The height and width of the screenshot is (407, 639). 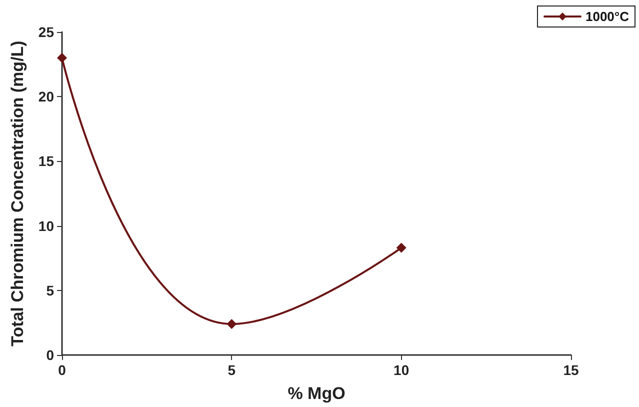 What do you see at coordinates (317, 393) in the screenshot?
I see `x-axis-title: % MgO` at bounding box center [317, 393].